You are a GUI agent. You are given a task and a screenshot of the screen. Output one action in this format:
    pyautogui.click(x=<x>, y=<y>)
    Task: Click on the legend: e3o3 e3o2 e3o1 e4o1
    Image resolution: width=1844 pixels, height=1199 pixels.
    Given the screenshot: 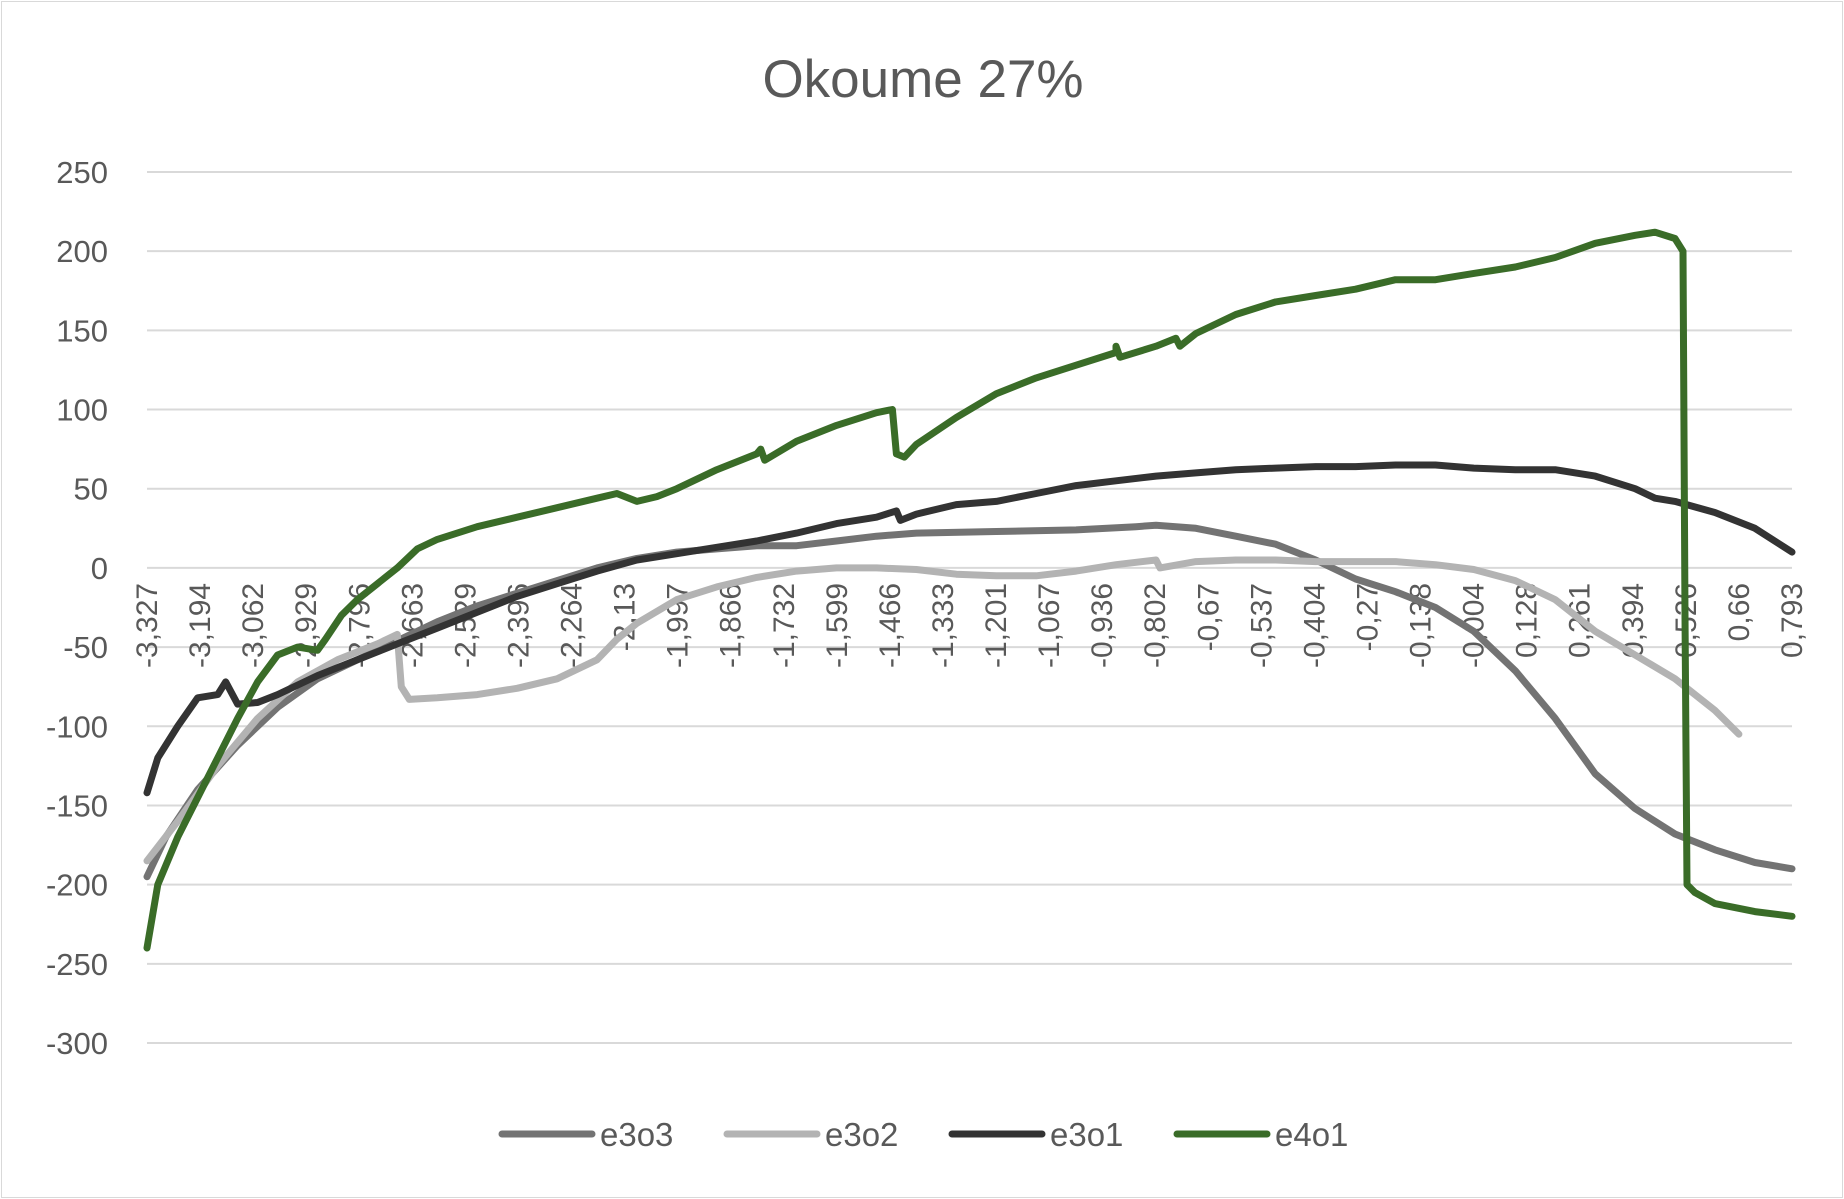 What is the action you would take?
    pyautogui.click(x=923, y=1134)
    